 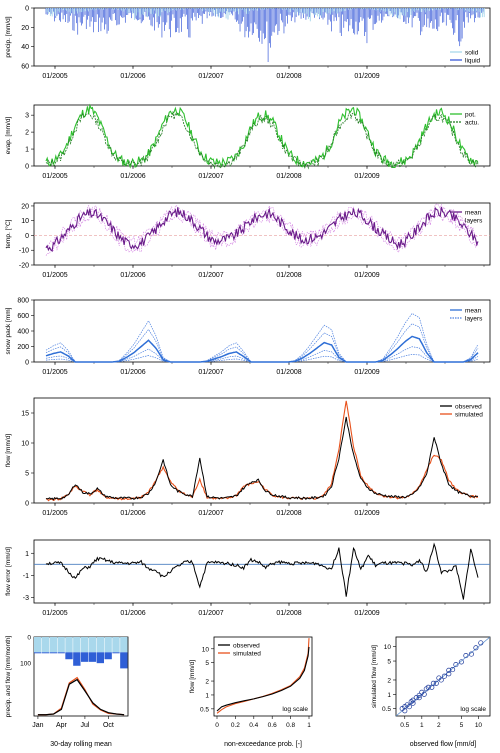 What do you see at coordinates (288, 372) in the screenshot?
I see `snow-x-tick-label: 01/2008` at bounding box center [288, 372].